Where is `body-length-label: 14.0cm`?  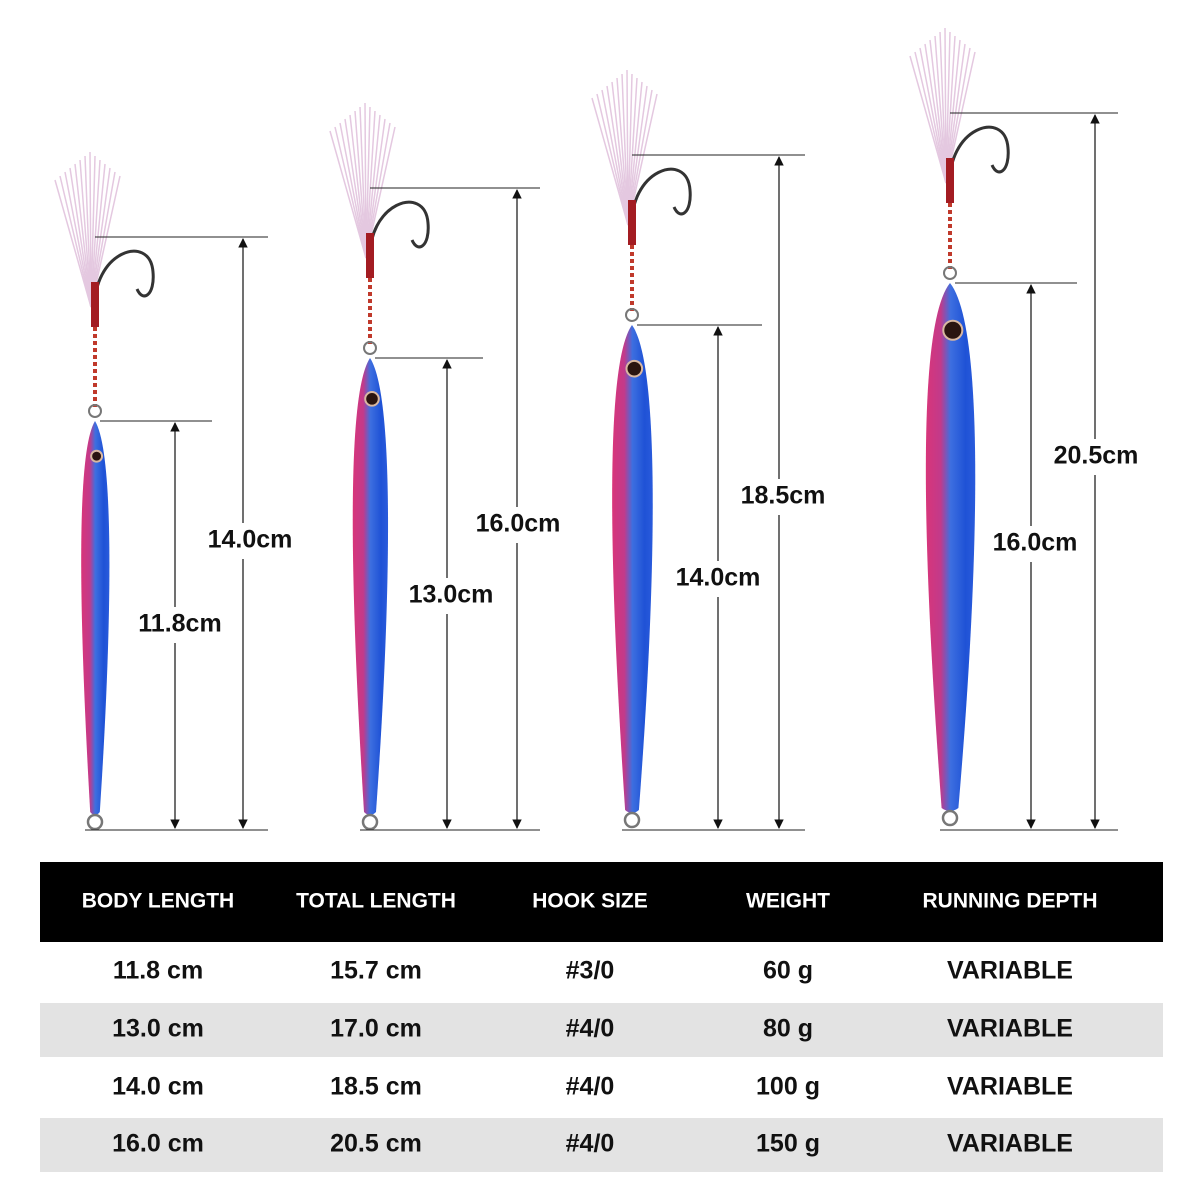
body-length-label: 14.0cm is located at coordinates (718, 578).